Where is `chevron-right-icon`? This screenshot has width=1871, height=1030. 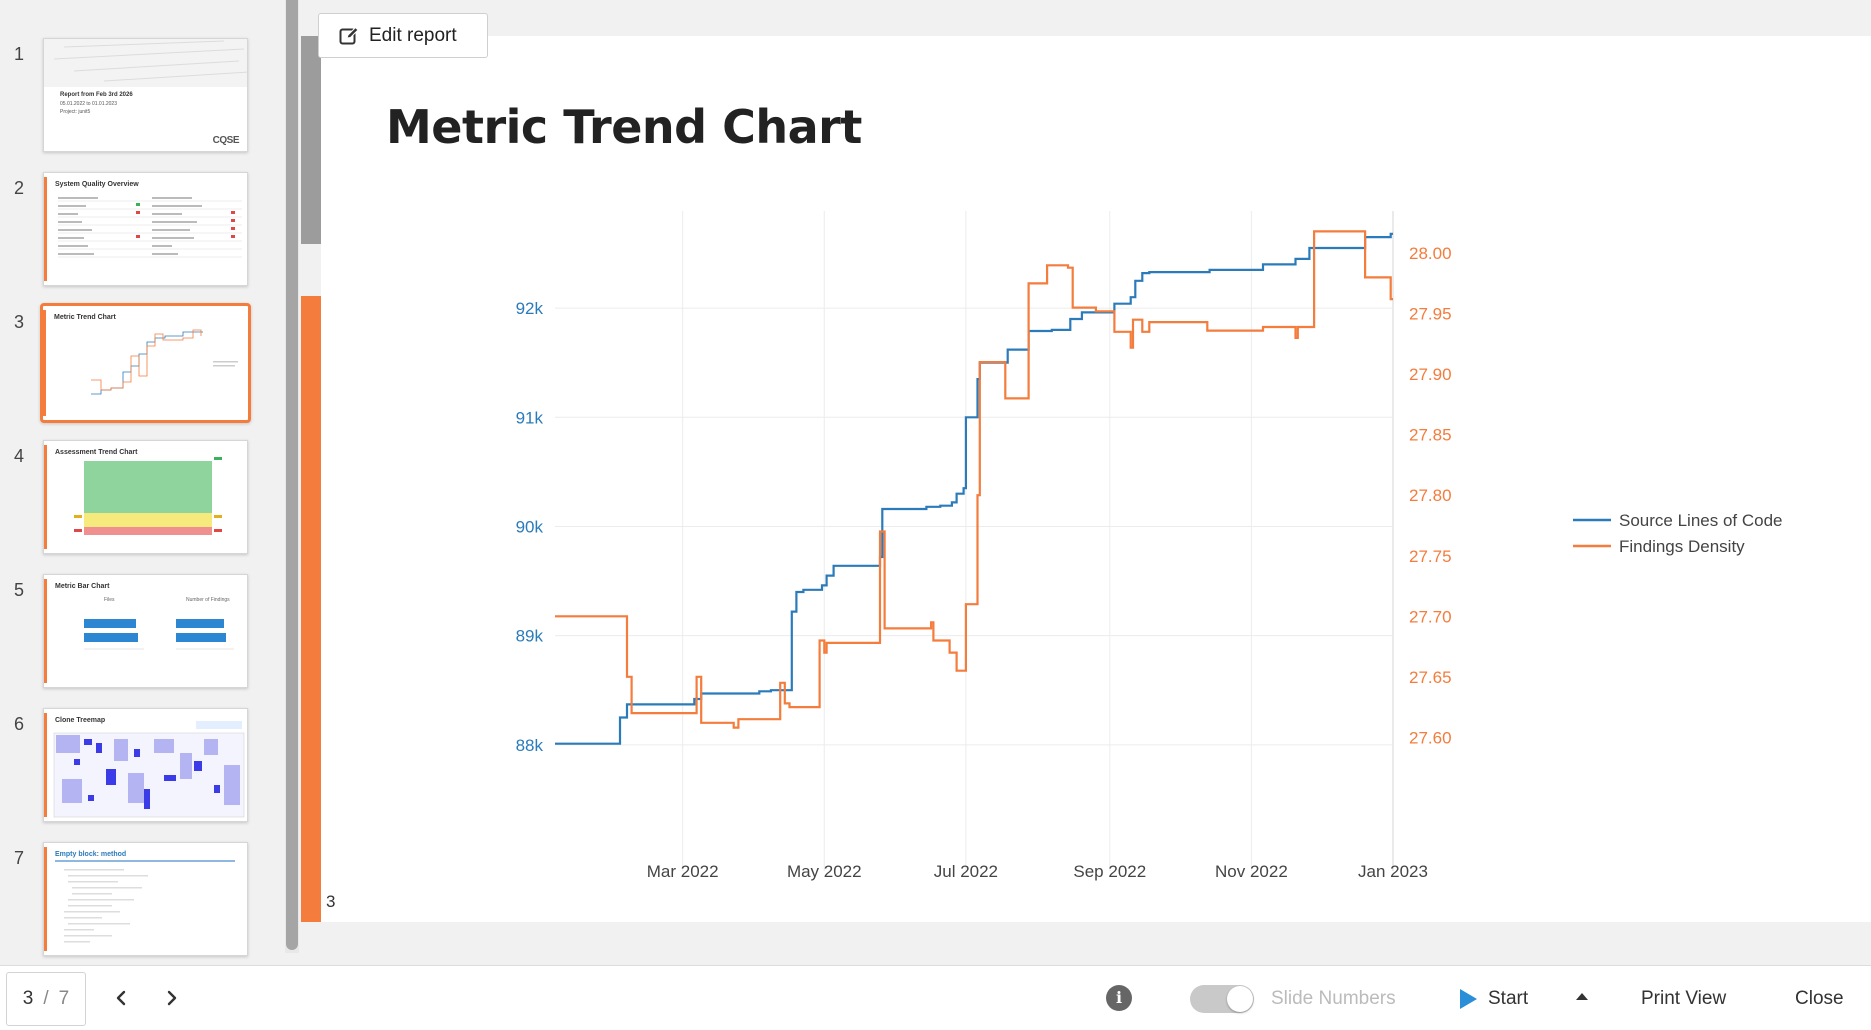 chevron-right-icon is located at coordinates (172, 998).